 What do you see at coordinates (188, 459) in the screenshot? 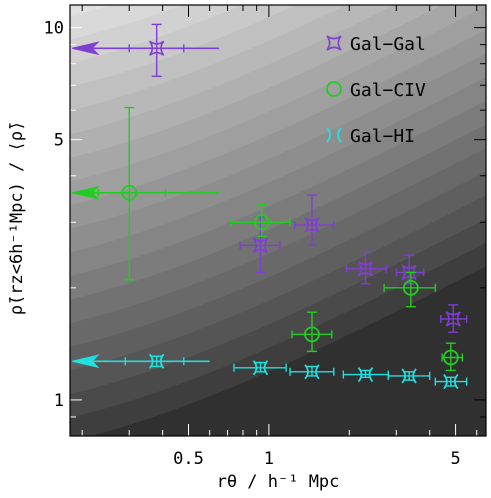
I see `x-tick-label: 0.5` at bounding box center [188, 459].